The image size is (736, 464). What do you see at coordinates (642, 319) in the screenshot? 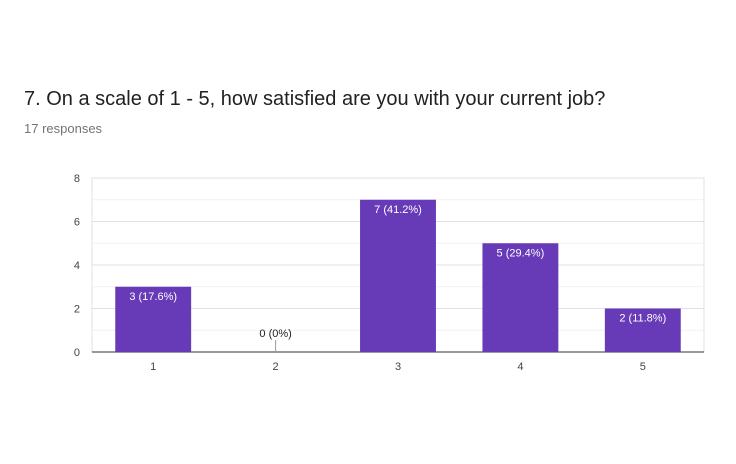
I see `bar-data-label: 2 (11.8%)` at bounding box center [642, 319].